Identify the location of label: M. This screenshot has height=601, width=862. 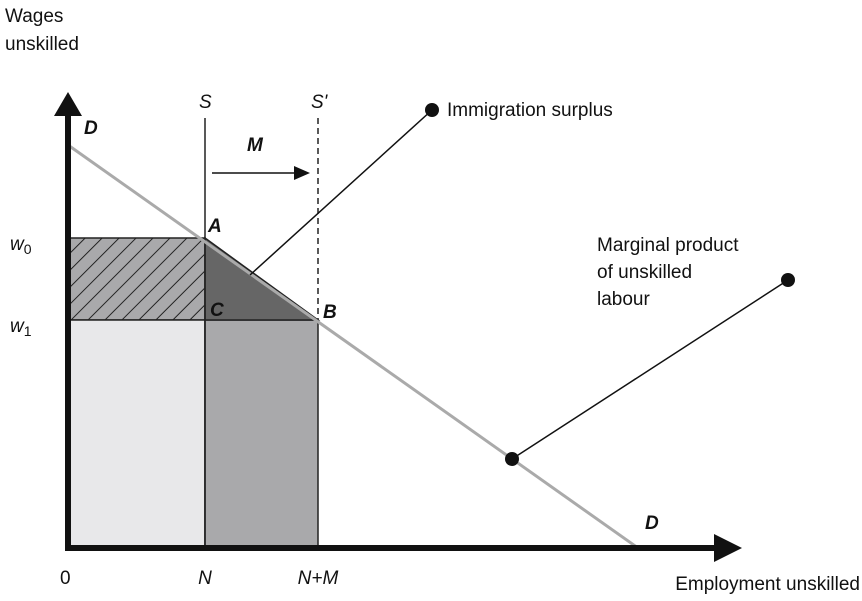
(255, 145).